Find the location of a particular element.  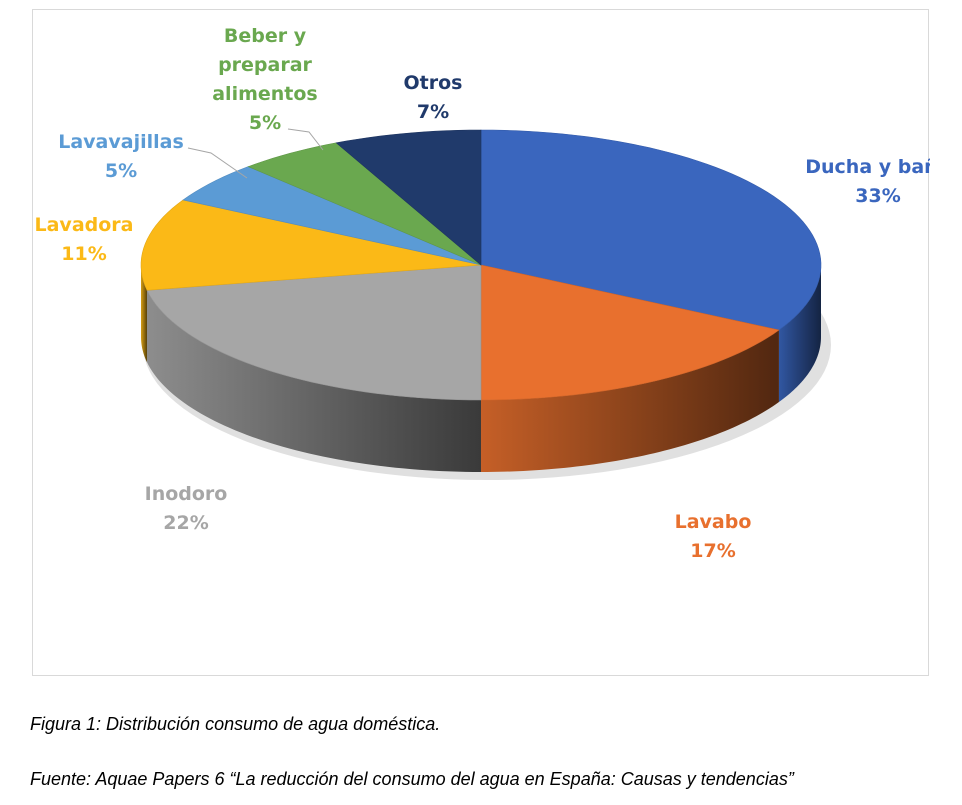

slice-name: preparar is located at coordinates (265, 65).